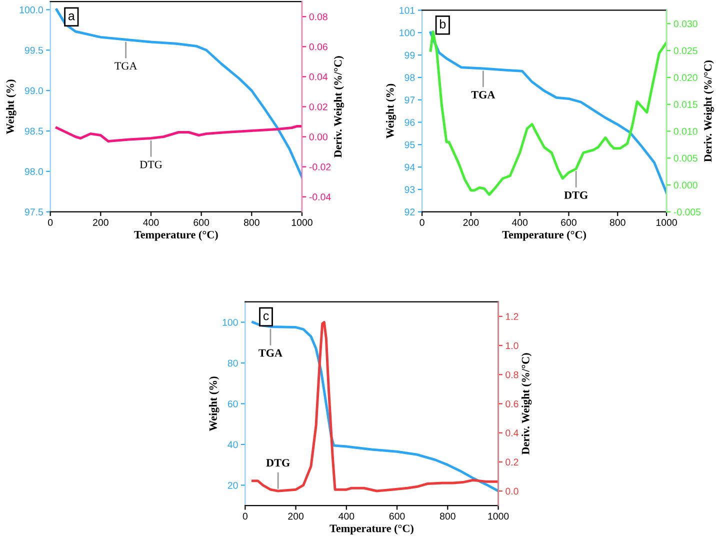 This screenshot has width=719, height=539. Describe the element at coordinates (512, 433) in the screenshot. I see `y2-tick-label: 0.4` at that location.